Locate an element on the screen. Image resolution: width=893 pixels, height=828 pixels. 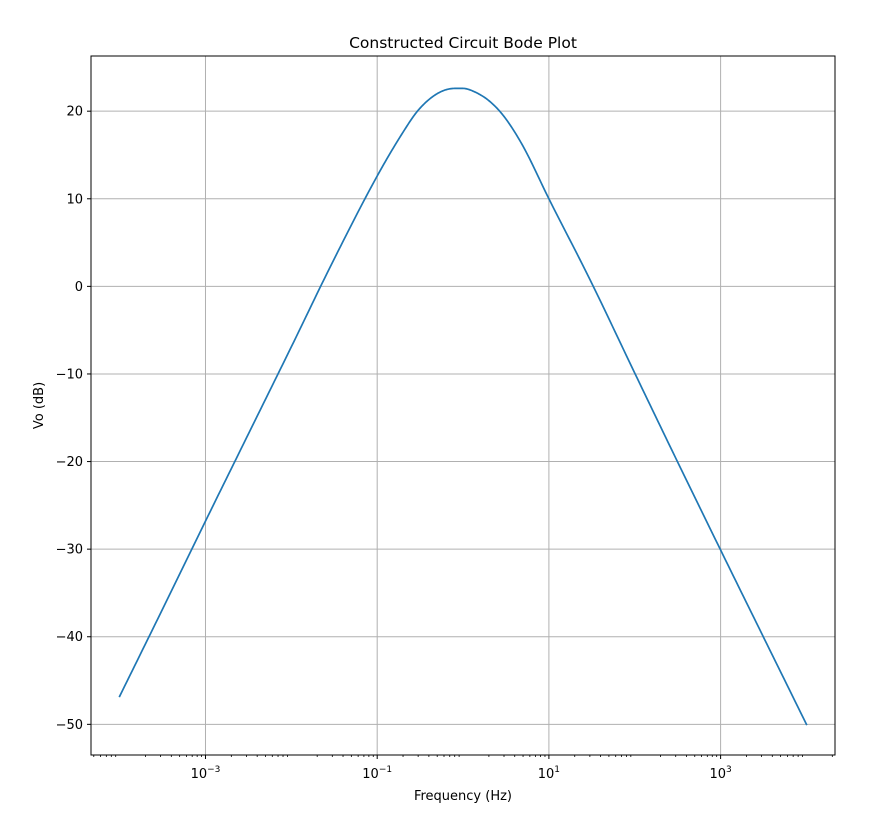
chart-title: Constructed Circuit Bode Plot is located at coordinates (463, 43).